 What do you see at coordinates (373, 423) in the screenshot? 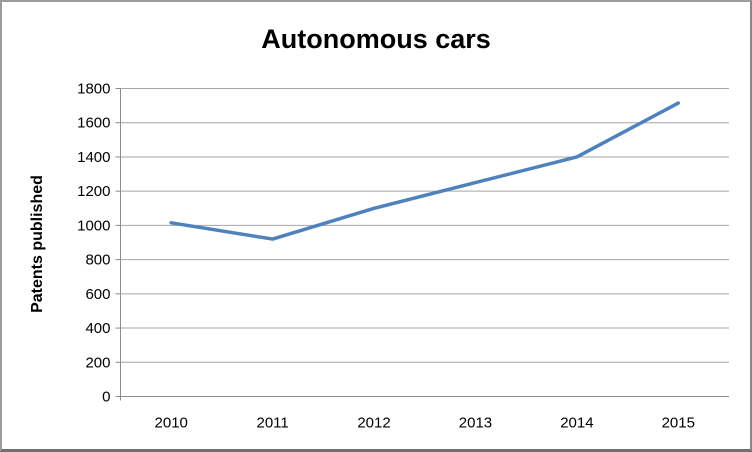
I see `x-axis-tick-label: 2012` at bounding box center [373, 423].